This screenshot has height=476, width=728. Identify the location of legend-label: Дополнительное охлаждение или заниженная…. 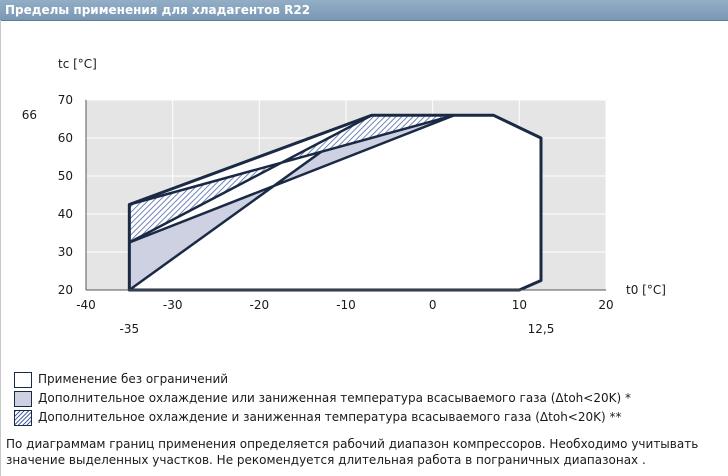
(334, 398).